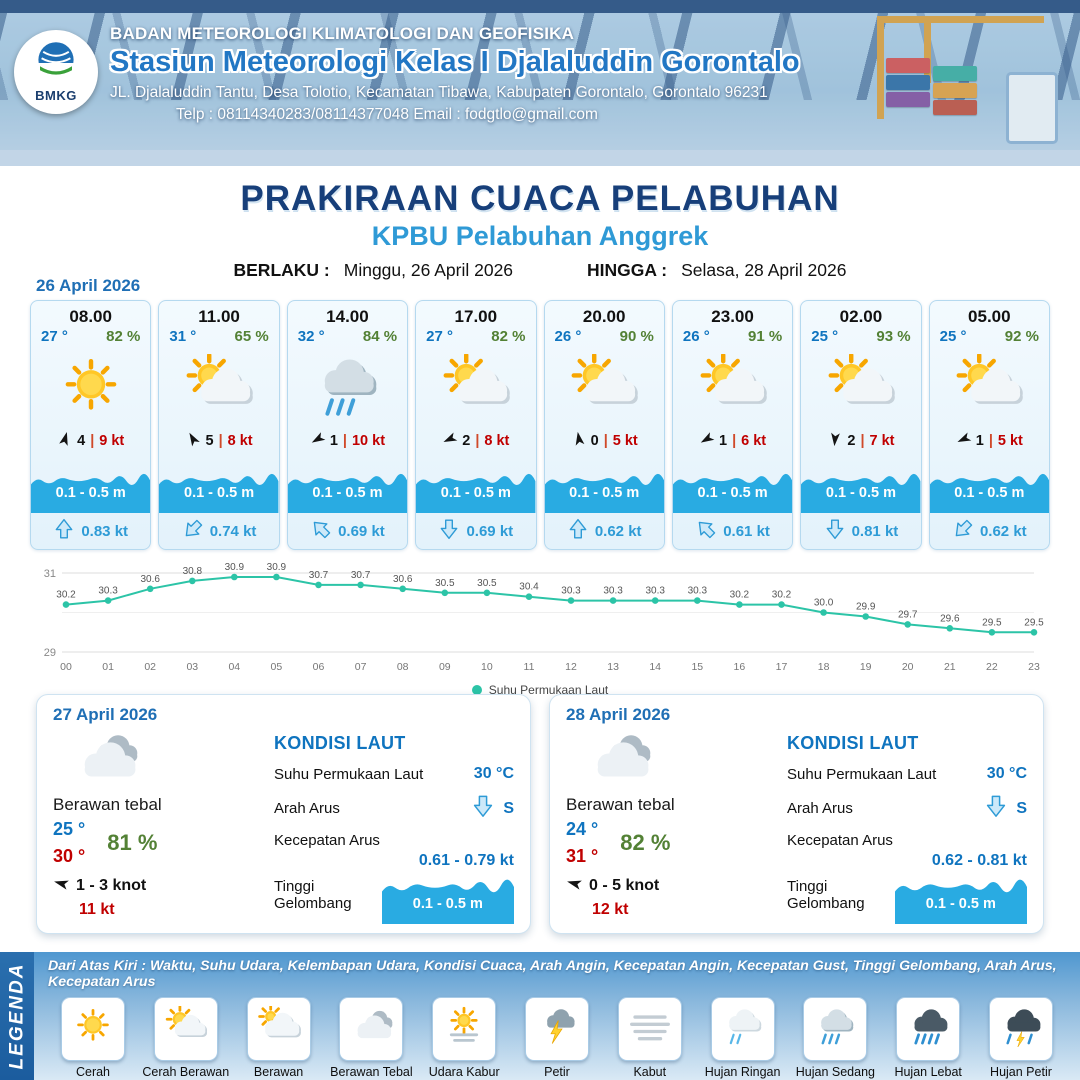 This screenshot has height=1080, width=1080. What do you see at coordinates (568, 336) in the screenshot?
I see `card-temperature: 26 °` at bounding box center [568, 336].